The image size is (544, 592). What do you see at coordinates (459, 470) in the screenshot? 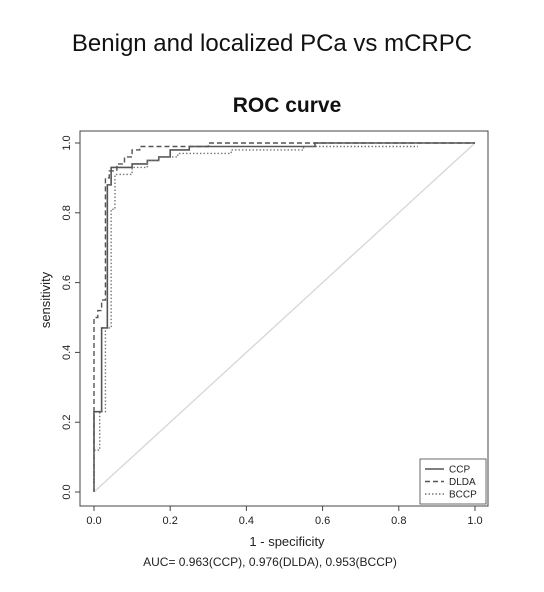
I see `legend-label-ccp: CCP` at bounding box center [459, 470].